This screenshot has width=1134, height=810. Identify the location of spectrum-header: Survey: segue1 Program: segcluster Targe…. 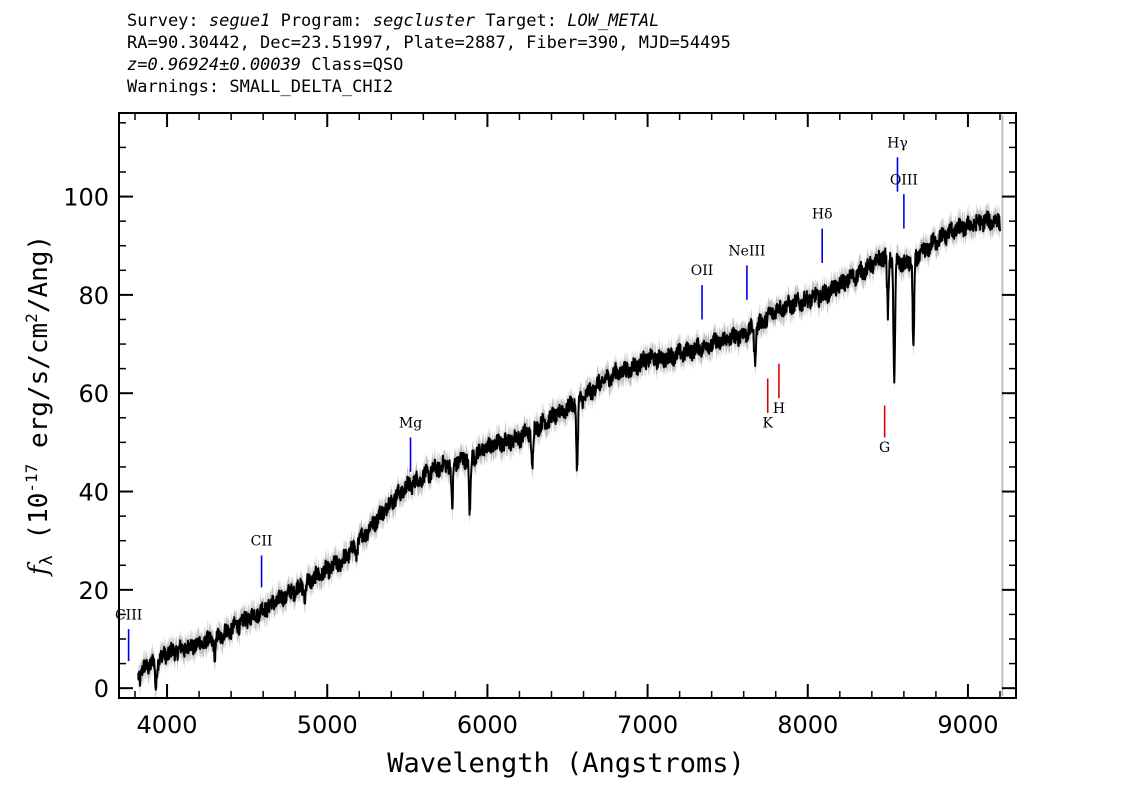
(429, 54).